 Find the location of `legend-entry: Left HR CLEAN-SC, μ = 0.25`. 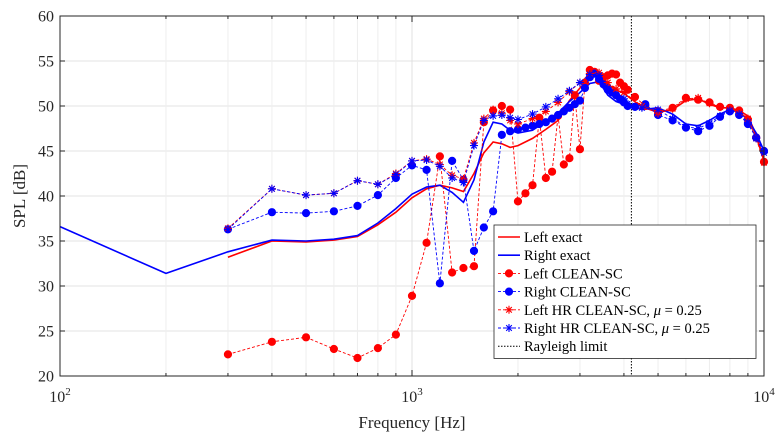

legend-entry: Left HR CLEAN-SC, μ = 0.25 is located at coordinates (600, 311).